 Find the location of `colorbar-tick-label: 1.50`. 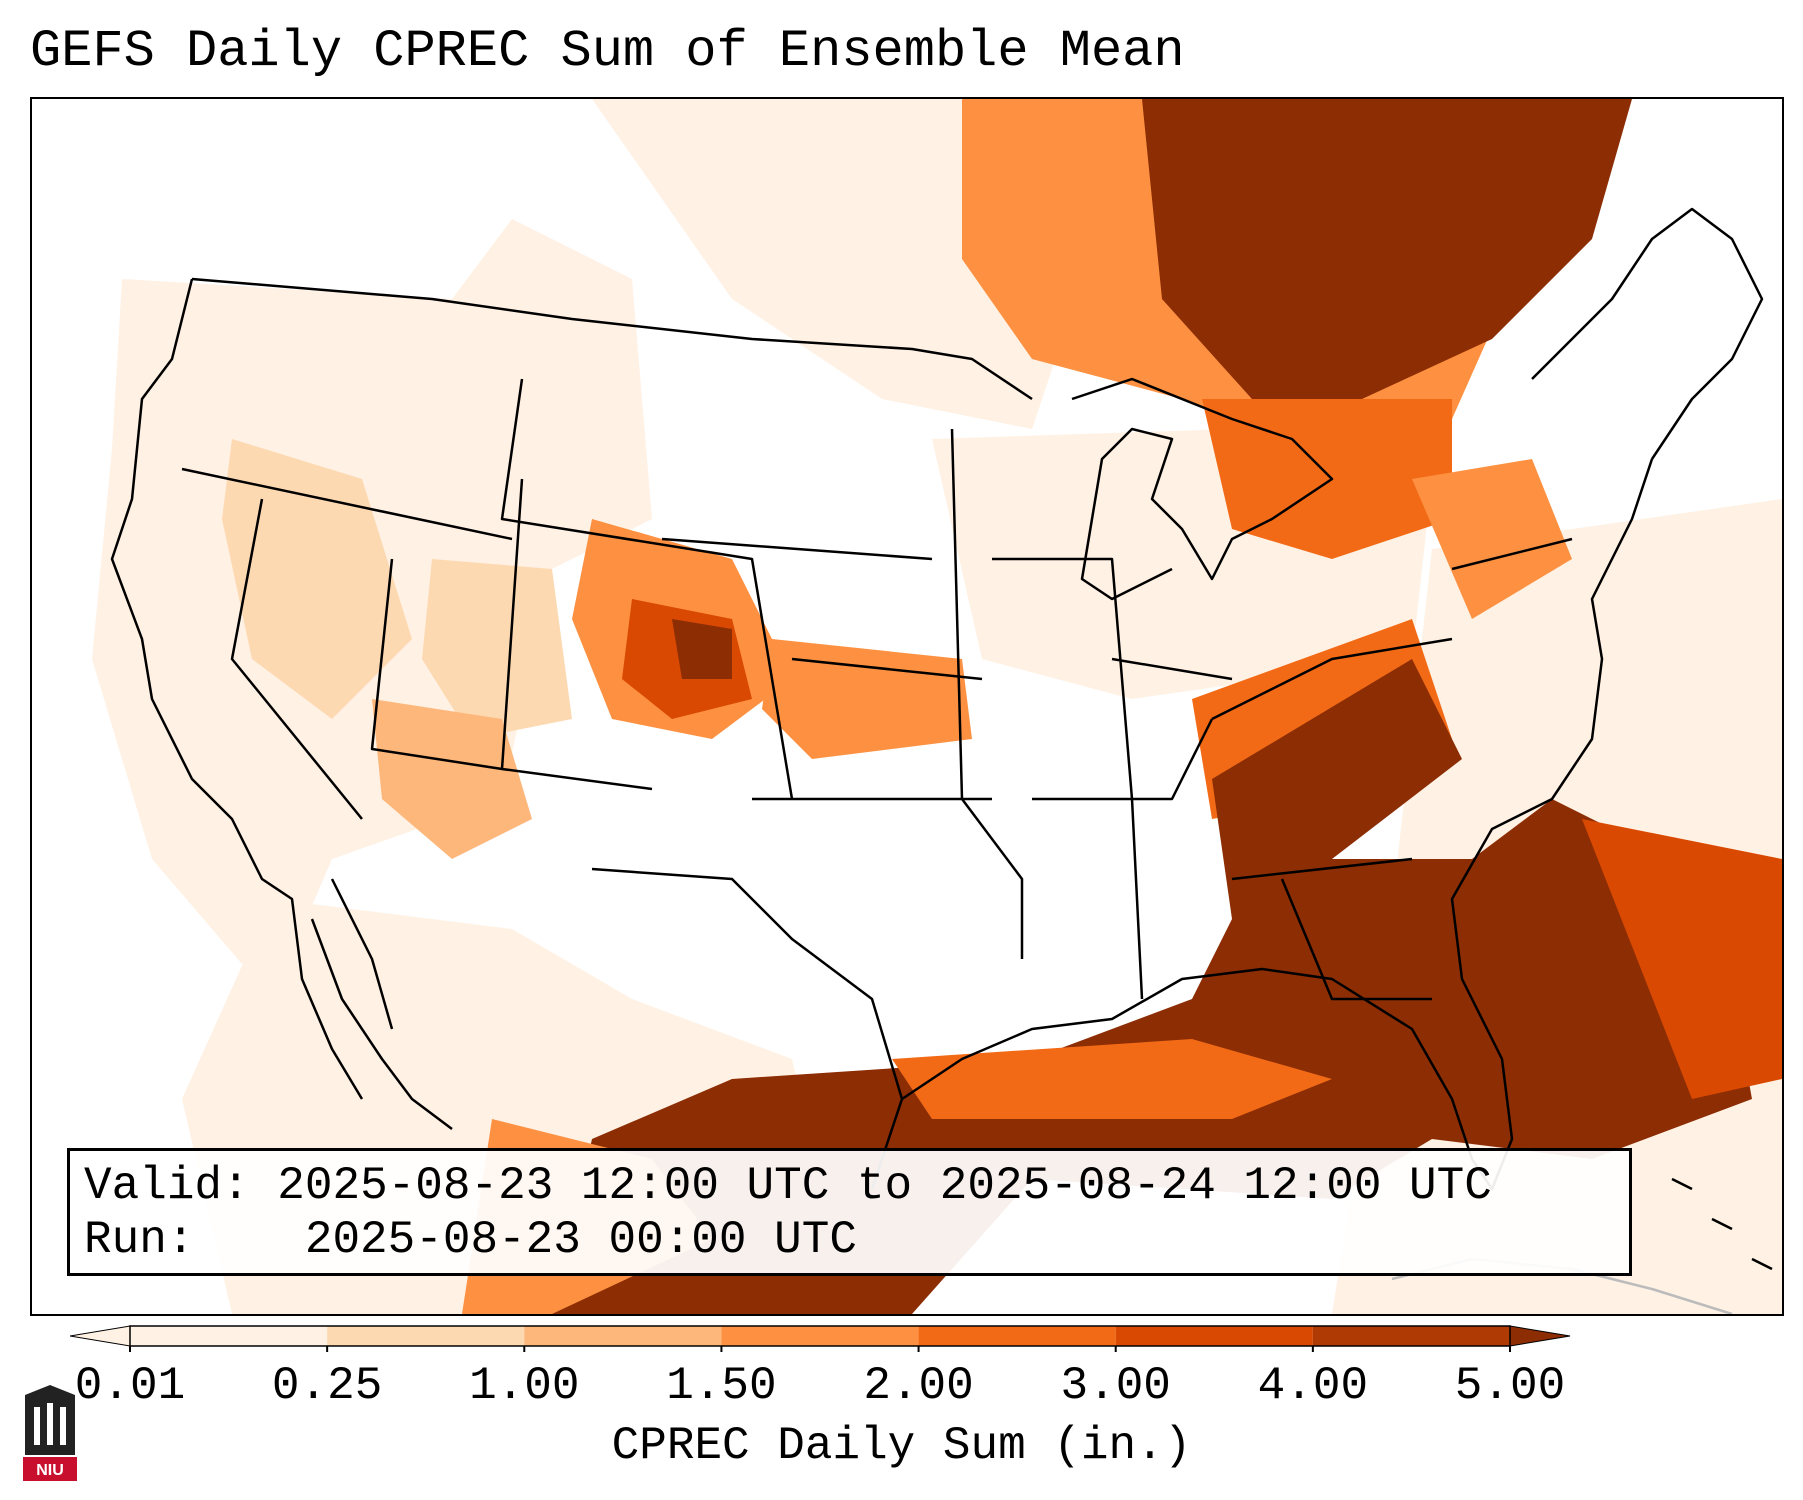

colorbar-tick-label: 1.50 is located at coordinates (721, 1386).